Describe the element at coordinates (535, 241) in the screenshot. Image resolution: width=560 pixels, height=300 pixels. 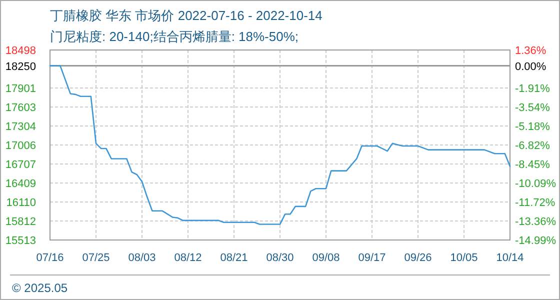
I see `y2-tick-label: -14.99%` at that location.